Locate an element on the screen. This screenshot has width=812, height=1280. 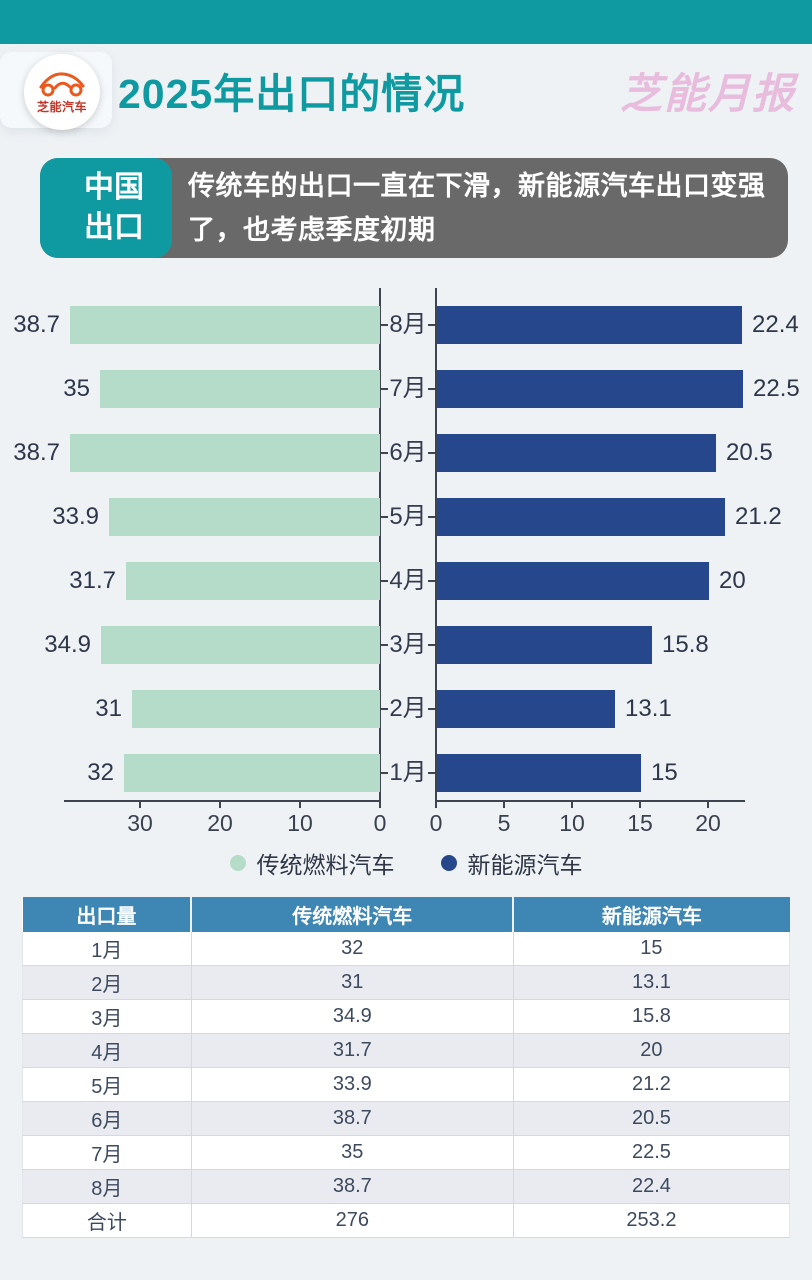
bar-value-nev: 15 is located at coordinates (664, 772).